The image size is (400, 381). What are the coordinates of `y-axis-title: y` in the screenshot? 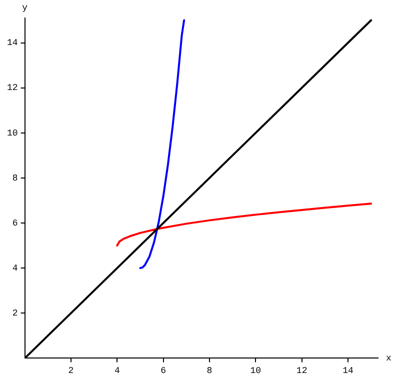 It's located at (25, 7).